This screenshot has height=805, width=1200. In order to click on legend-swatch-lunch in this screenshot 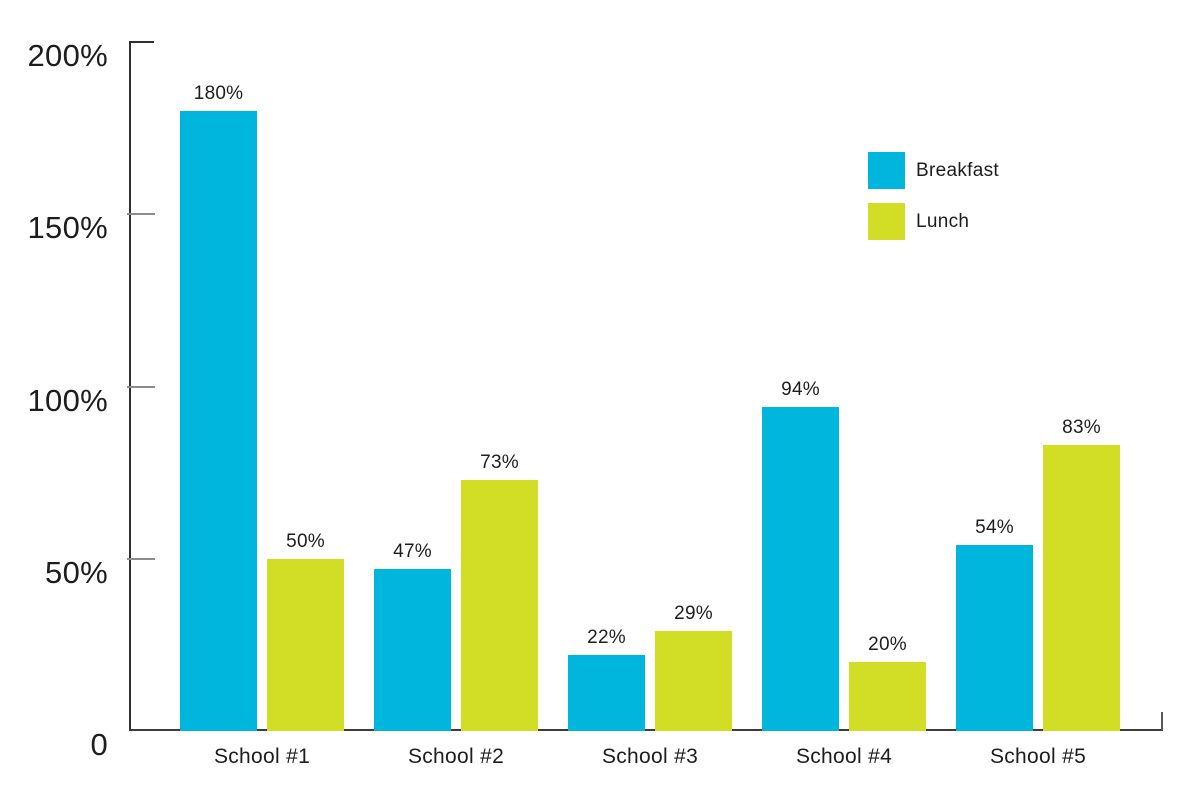, I will do `click(886, 221)`.